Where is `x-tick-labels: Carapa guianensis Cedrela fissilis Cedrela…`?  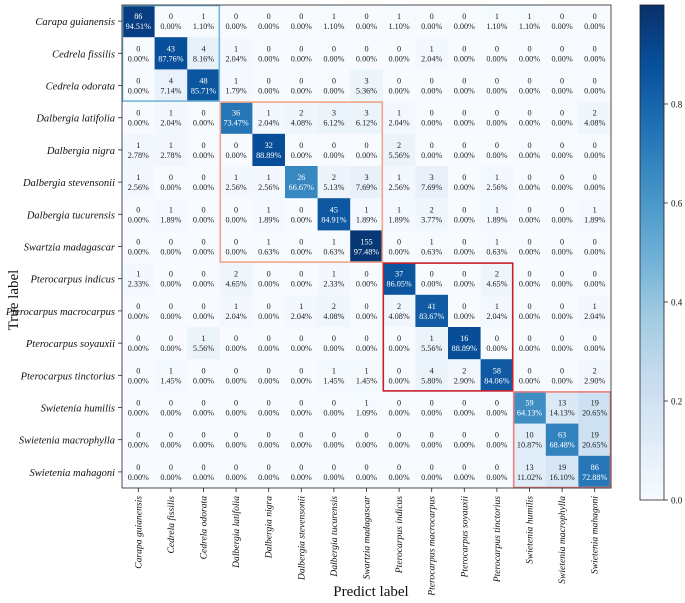
x-tick-labels: Carapa guianensis Cedrela fissilis Cedrela… is located at coordinates (367, 542).